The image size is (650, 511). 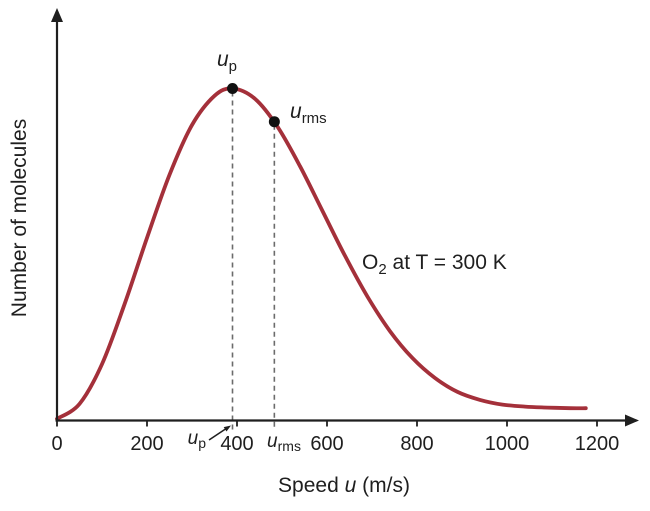 I want to click on axis-peak-speed-label: up, so click(x=197, y=439).